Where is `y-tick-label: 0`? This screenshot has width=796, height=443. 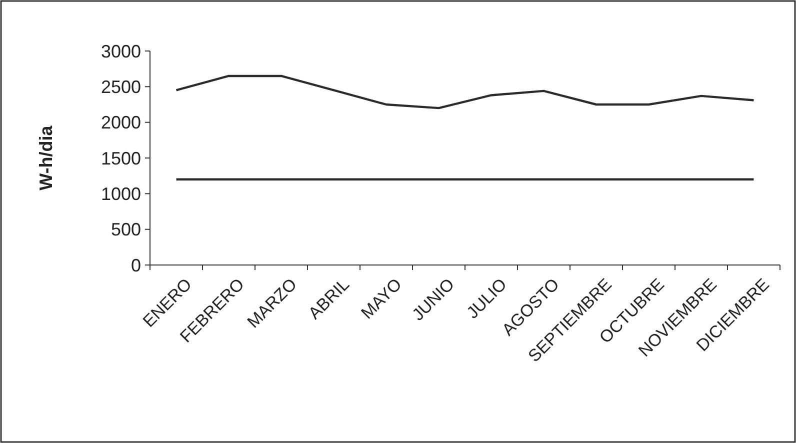 y-tick-label: 0 is located at coordinates (135, 265).